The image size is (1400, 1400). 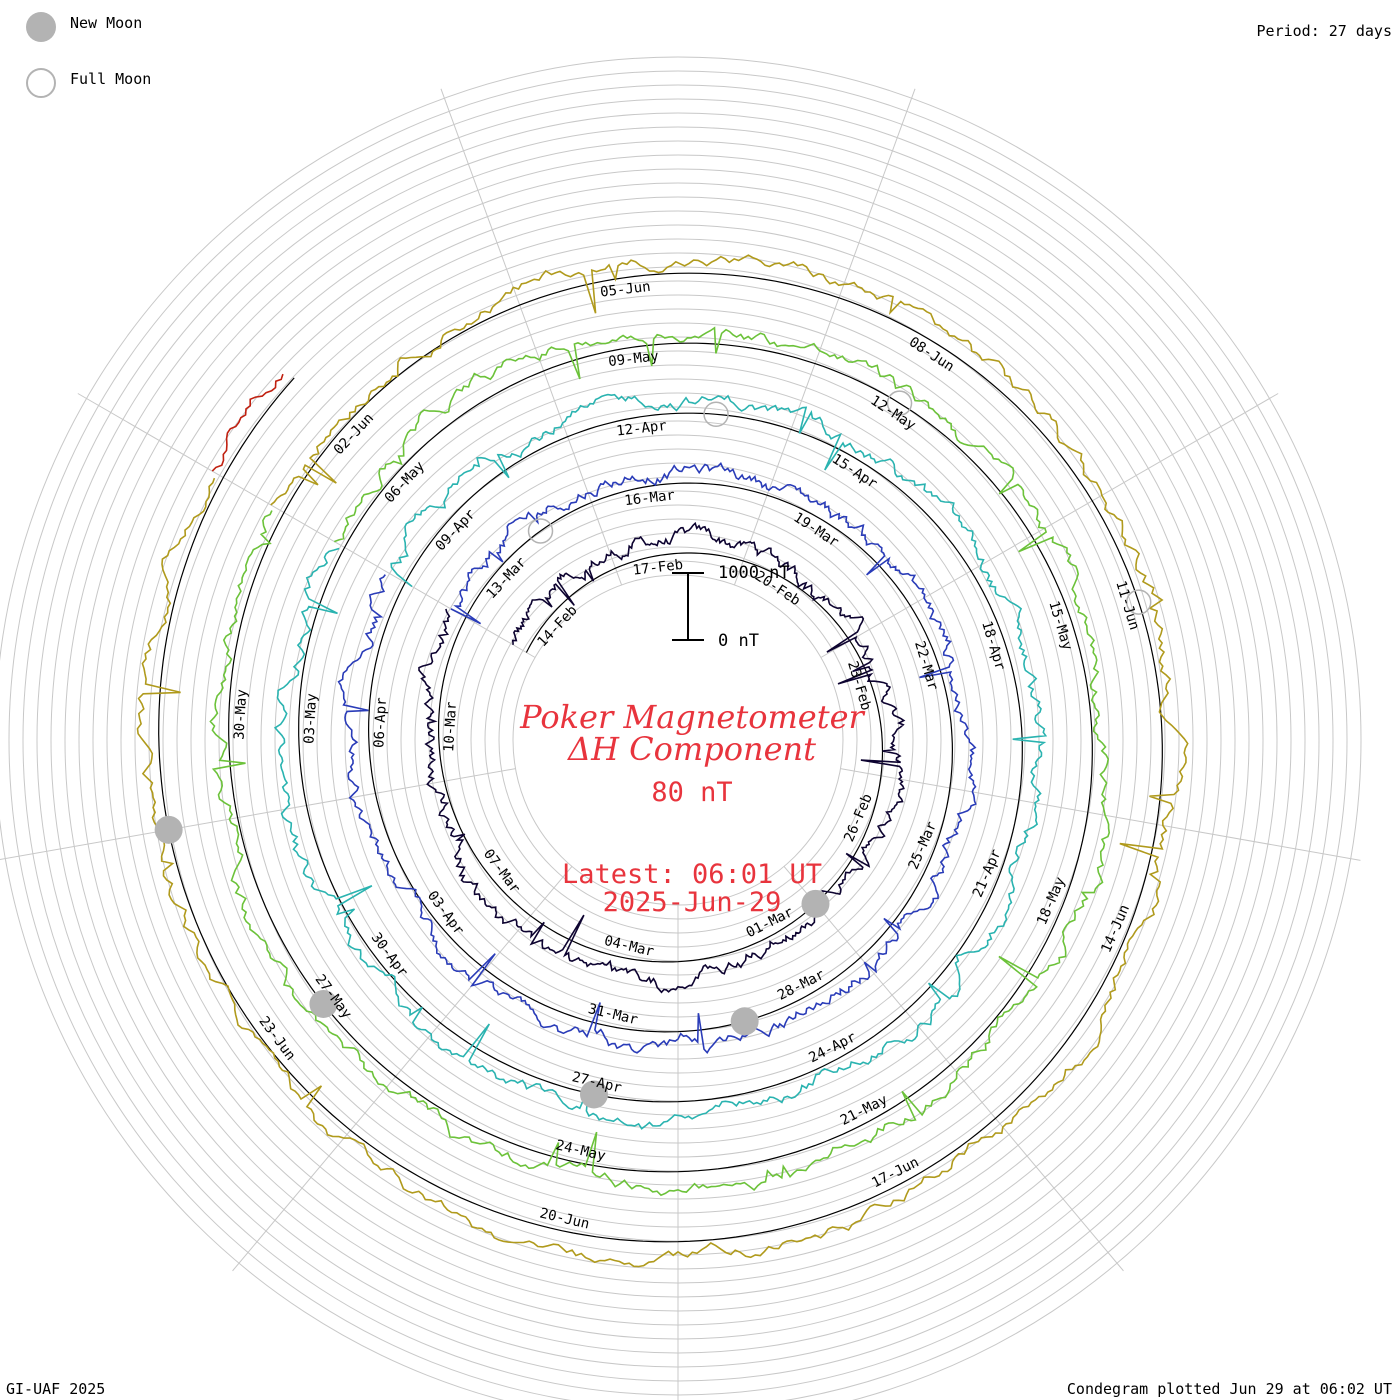 What do you see at coordinates (738, 641) in the screenshot?
I see `scale-bar-bottom-label: 0 nT` at bounding box center [738, 641].